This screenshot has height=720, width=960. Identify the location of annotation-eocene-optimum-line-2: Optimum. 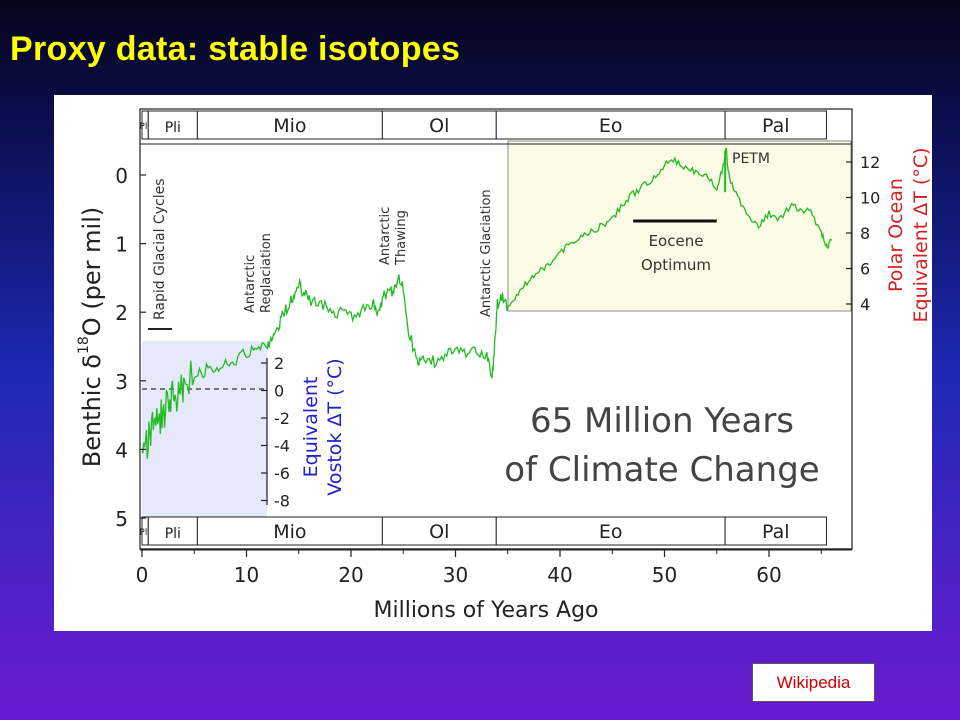
(676, 265).